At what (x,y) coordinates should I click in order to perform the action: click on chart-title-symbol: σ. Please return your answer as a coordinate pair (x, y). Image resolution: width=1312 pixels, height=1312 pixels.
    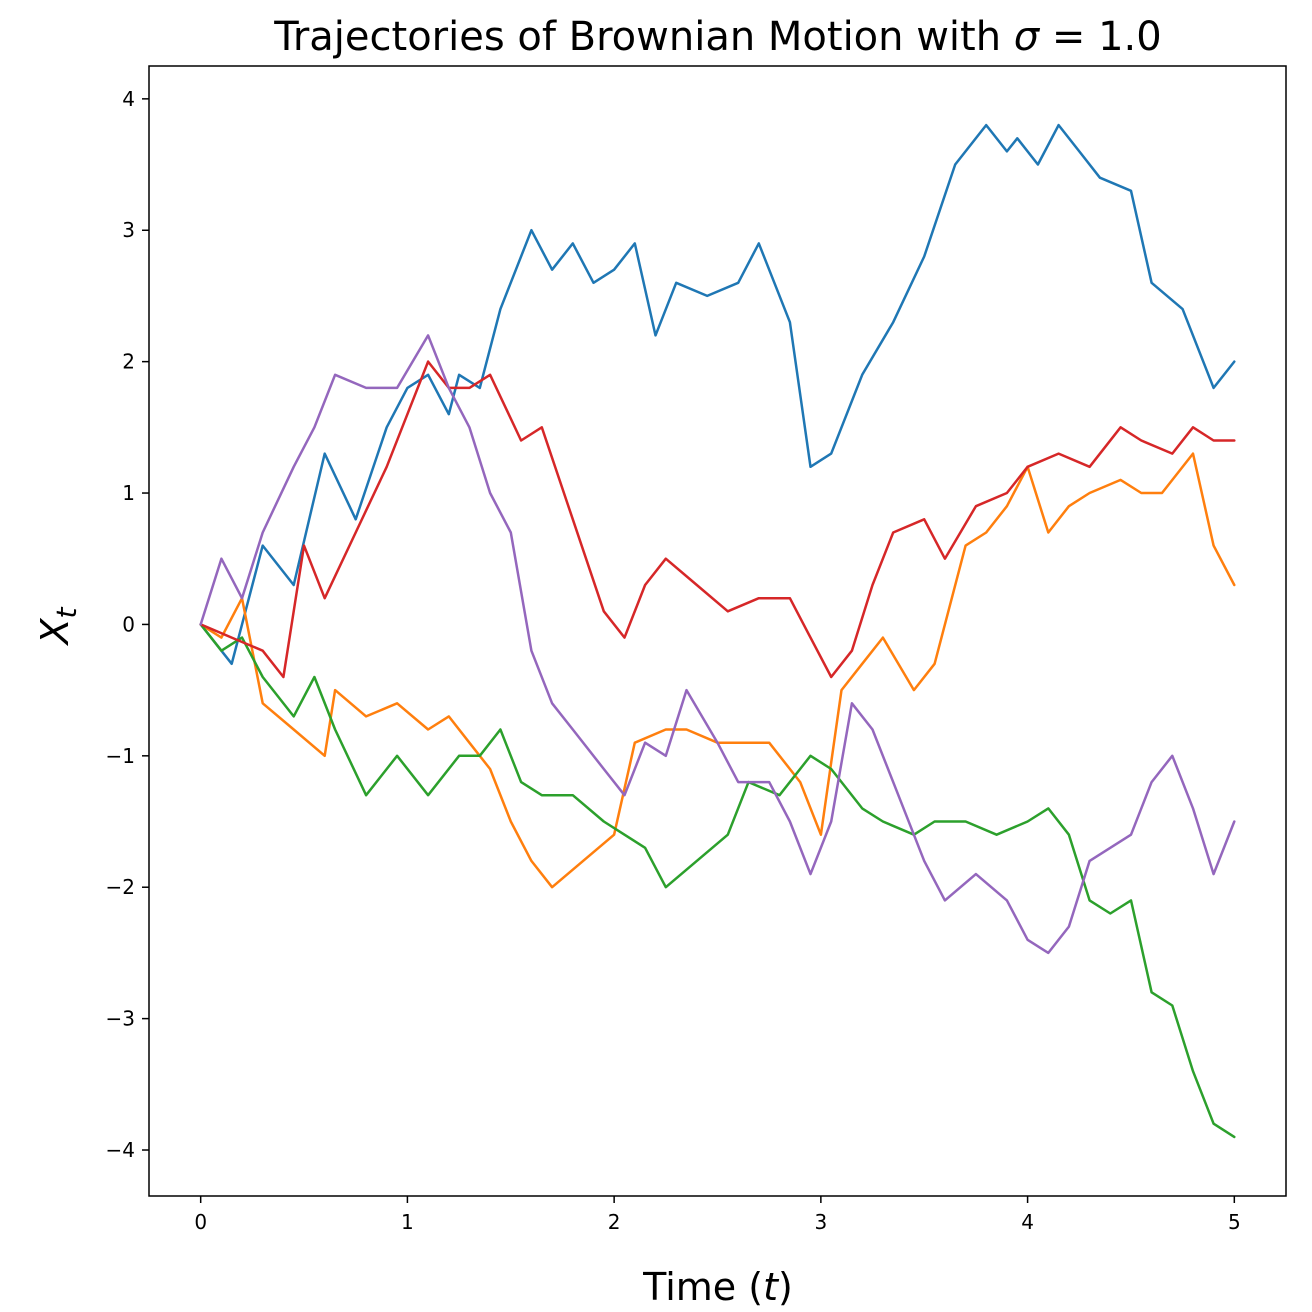
    Looking at the image, I should click on (1027, 37).